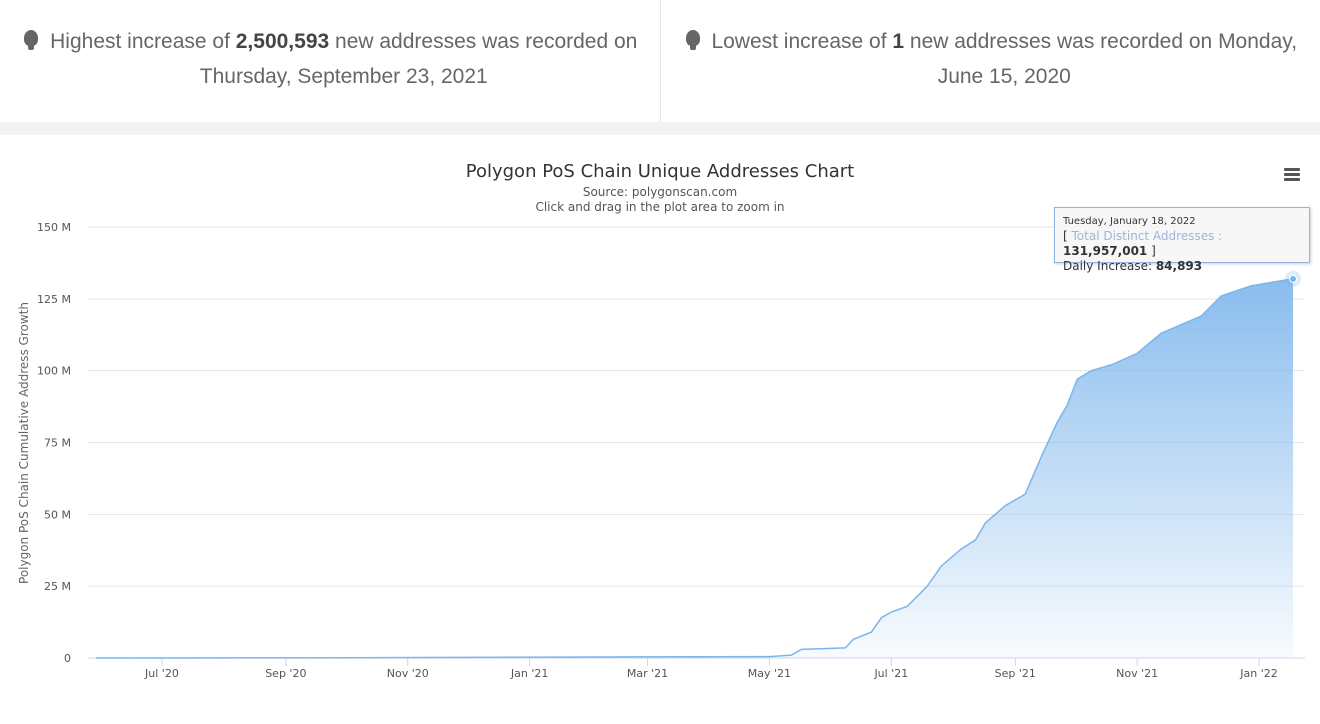  I want to click on x-tick-label: Nov '20, so click(408, 673).